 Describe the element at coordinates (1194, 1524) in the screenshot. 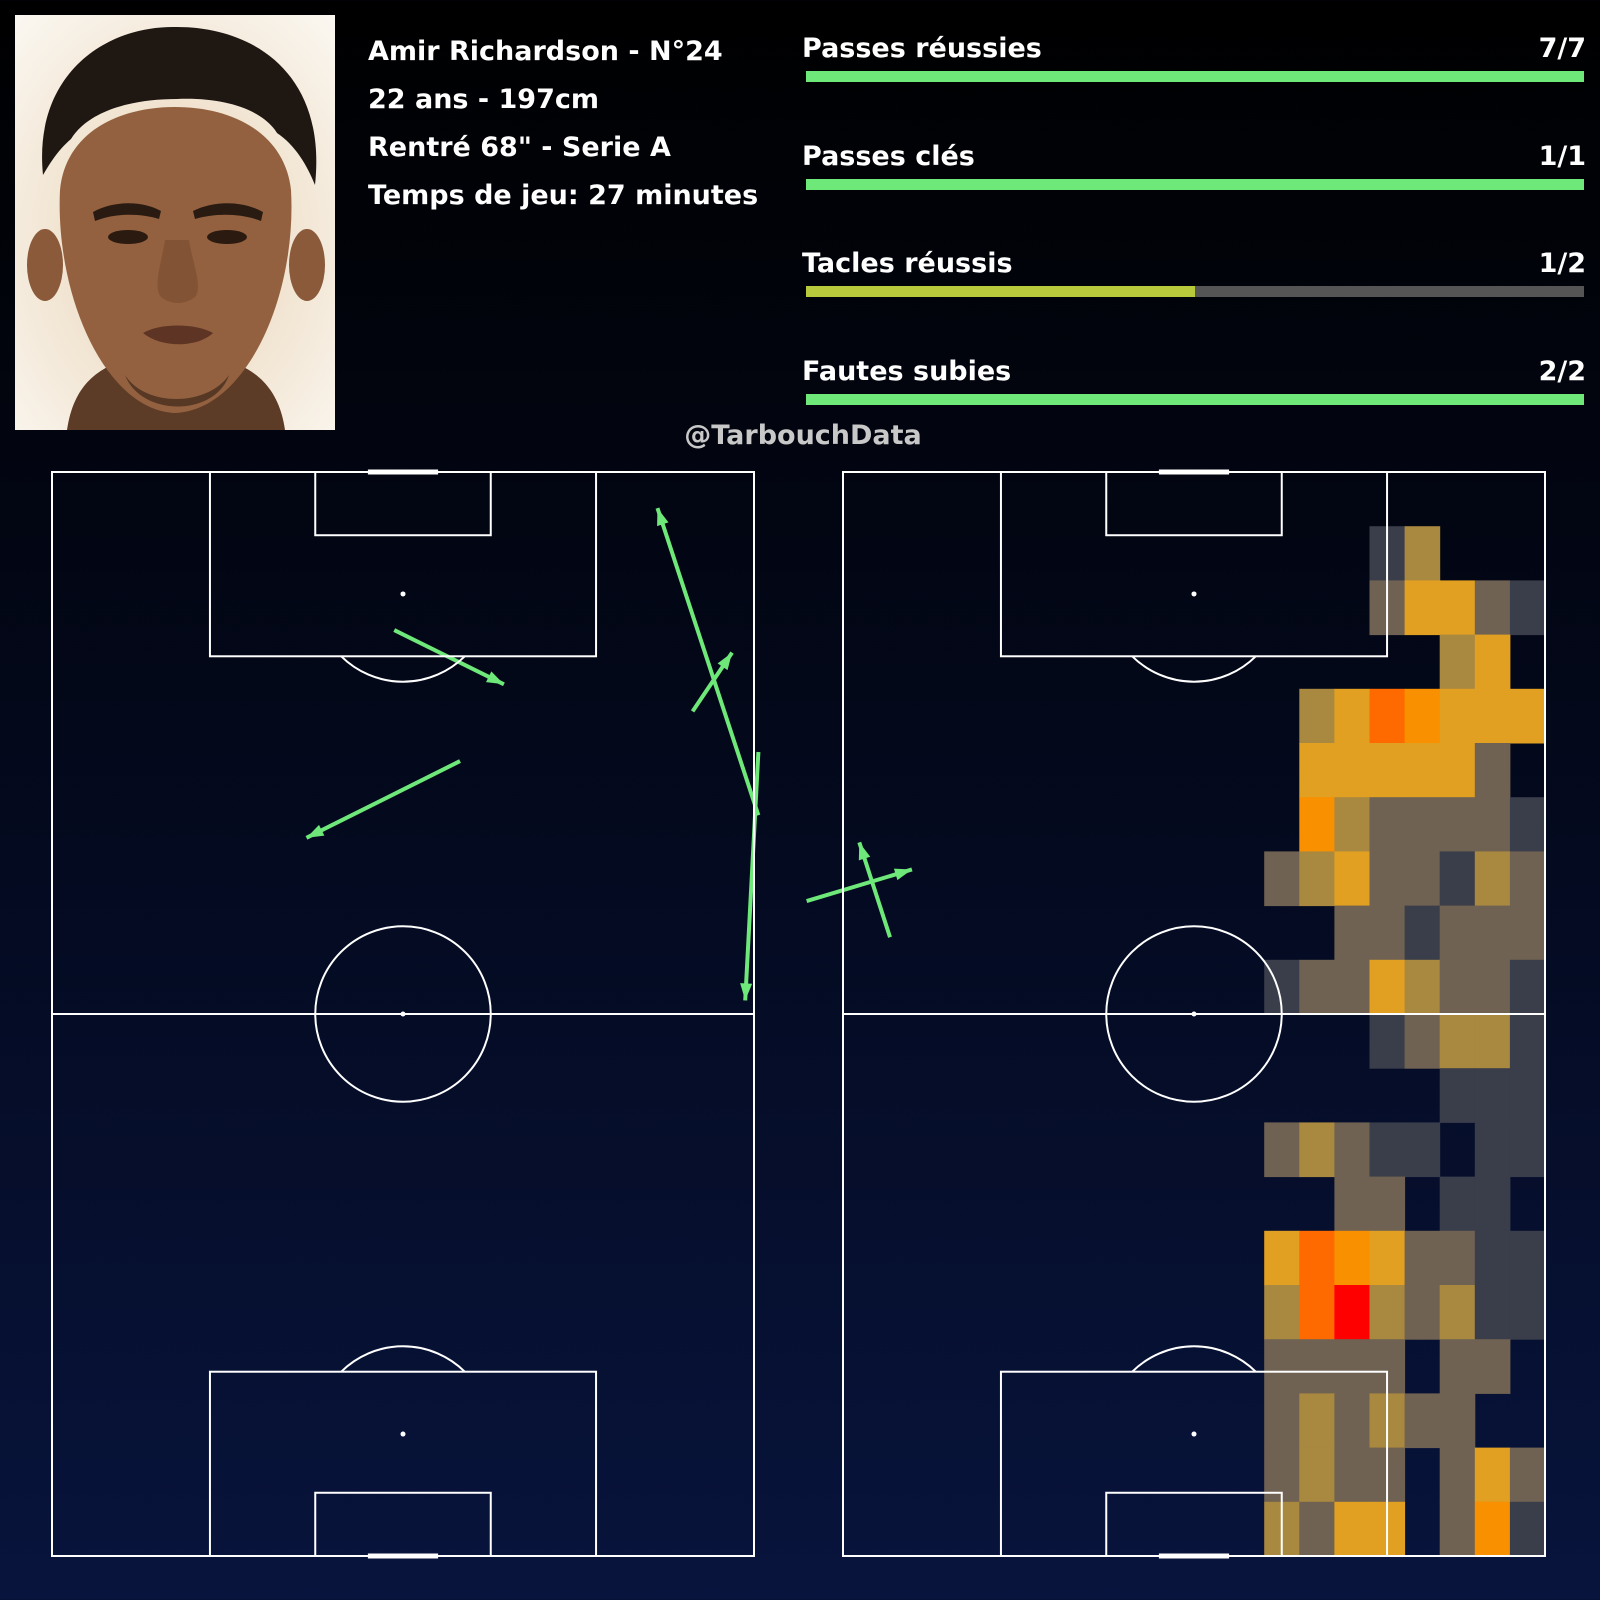

I see `goal-area-bottom` at that location.